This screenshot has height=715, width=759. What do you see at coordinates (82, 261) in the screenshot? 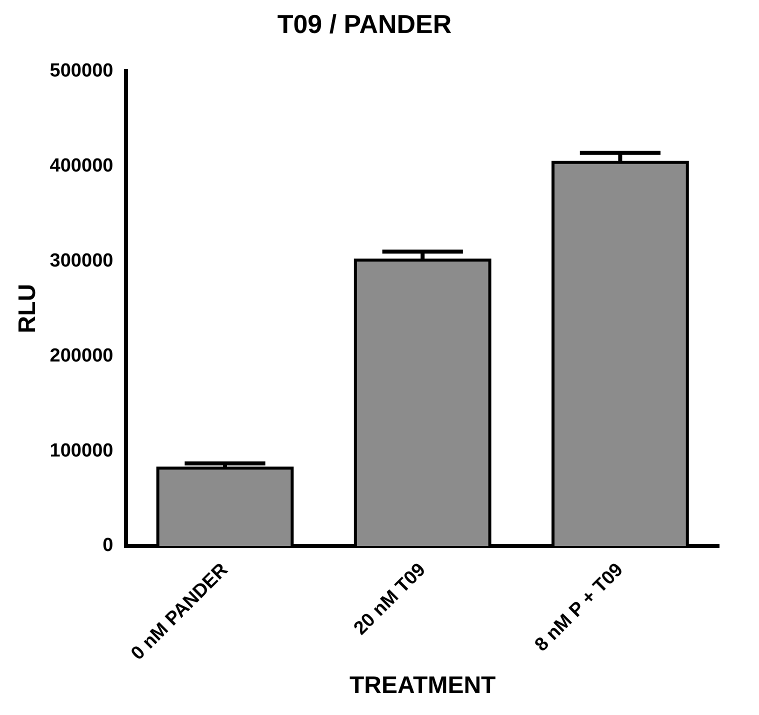
I see `y-tick-label: 300000` at bounding box center [82, 261].